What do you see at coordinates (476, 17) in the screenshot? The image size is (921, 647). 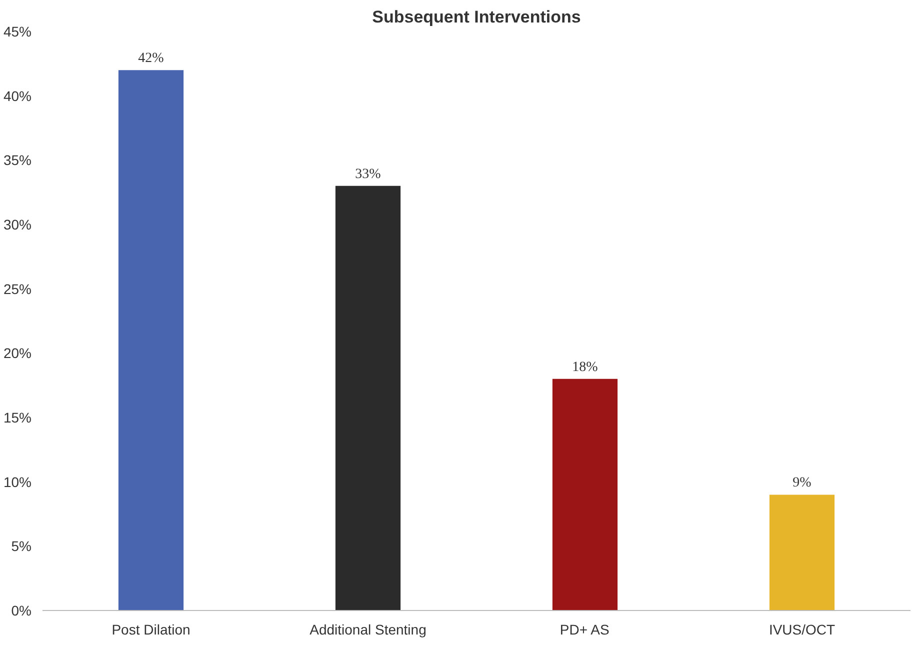 I see `chart-title: Subsequent Interventions` at bounding box center [476, 17].